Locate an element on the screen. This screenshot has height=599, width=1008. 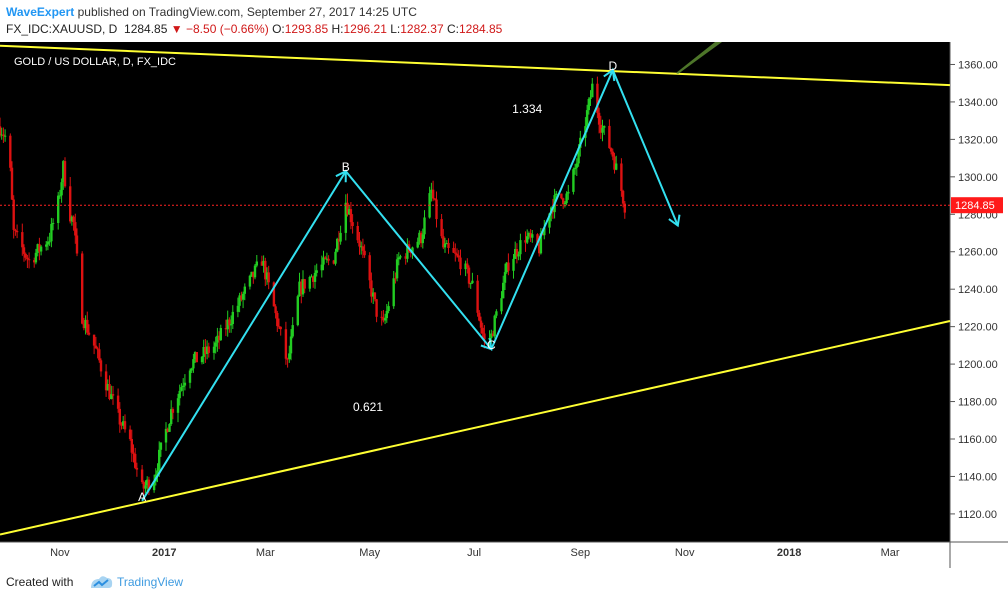
low-label: L: is located at coordinates (395, 29).